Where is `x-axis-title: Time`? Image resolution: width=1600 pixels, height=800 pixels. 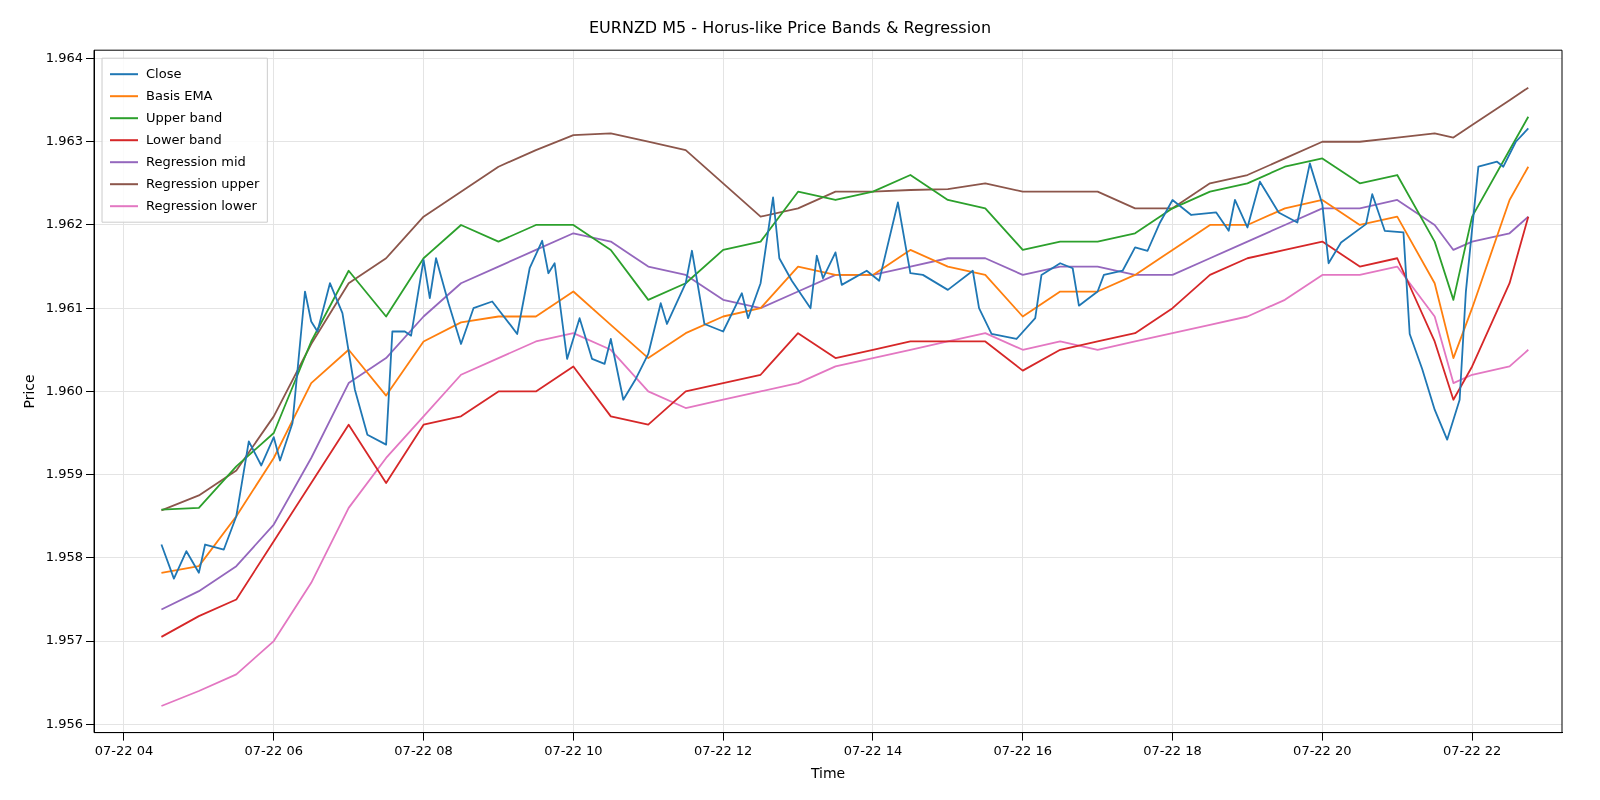
x-axis-title: Time is located at coordinates (827, 773).